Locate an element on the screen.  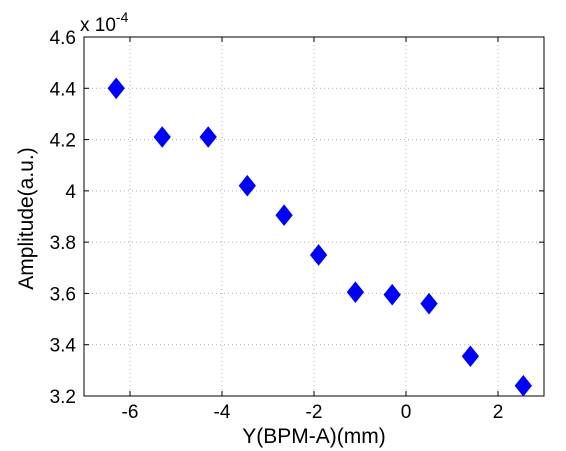
y-tick-label: 4.2 is located at coordinates (63, 141).